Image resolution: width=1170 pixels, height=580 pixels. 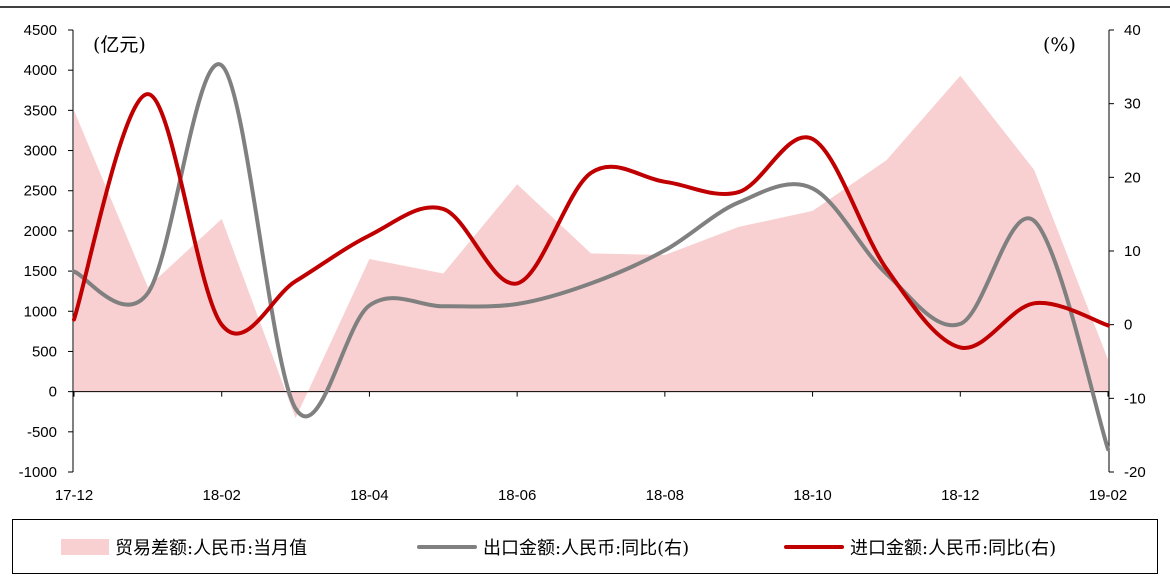 What do you see at coordinates (40, 30) in the screenshot?
I see `left-tick-label: 4500` at bounding box center [40, 30].